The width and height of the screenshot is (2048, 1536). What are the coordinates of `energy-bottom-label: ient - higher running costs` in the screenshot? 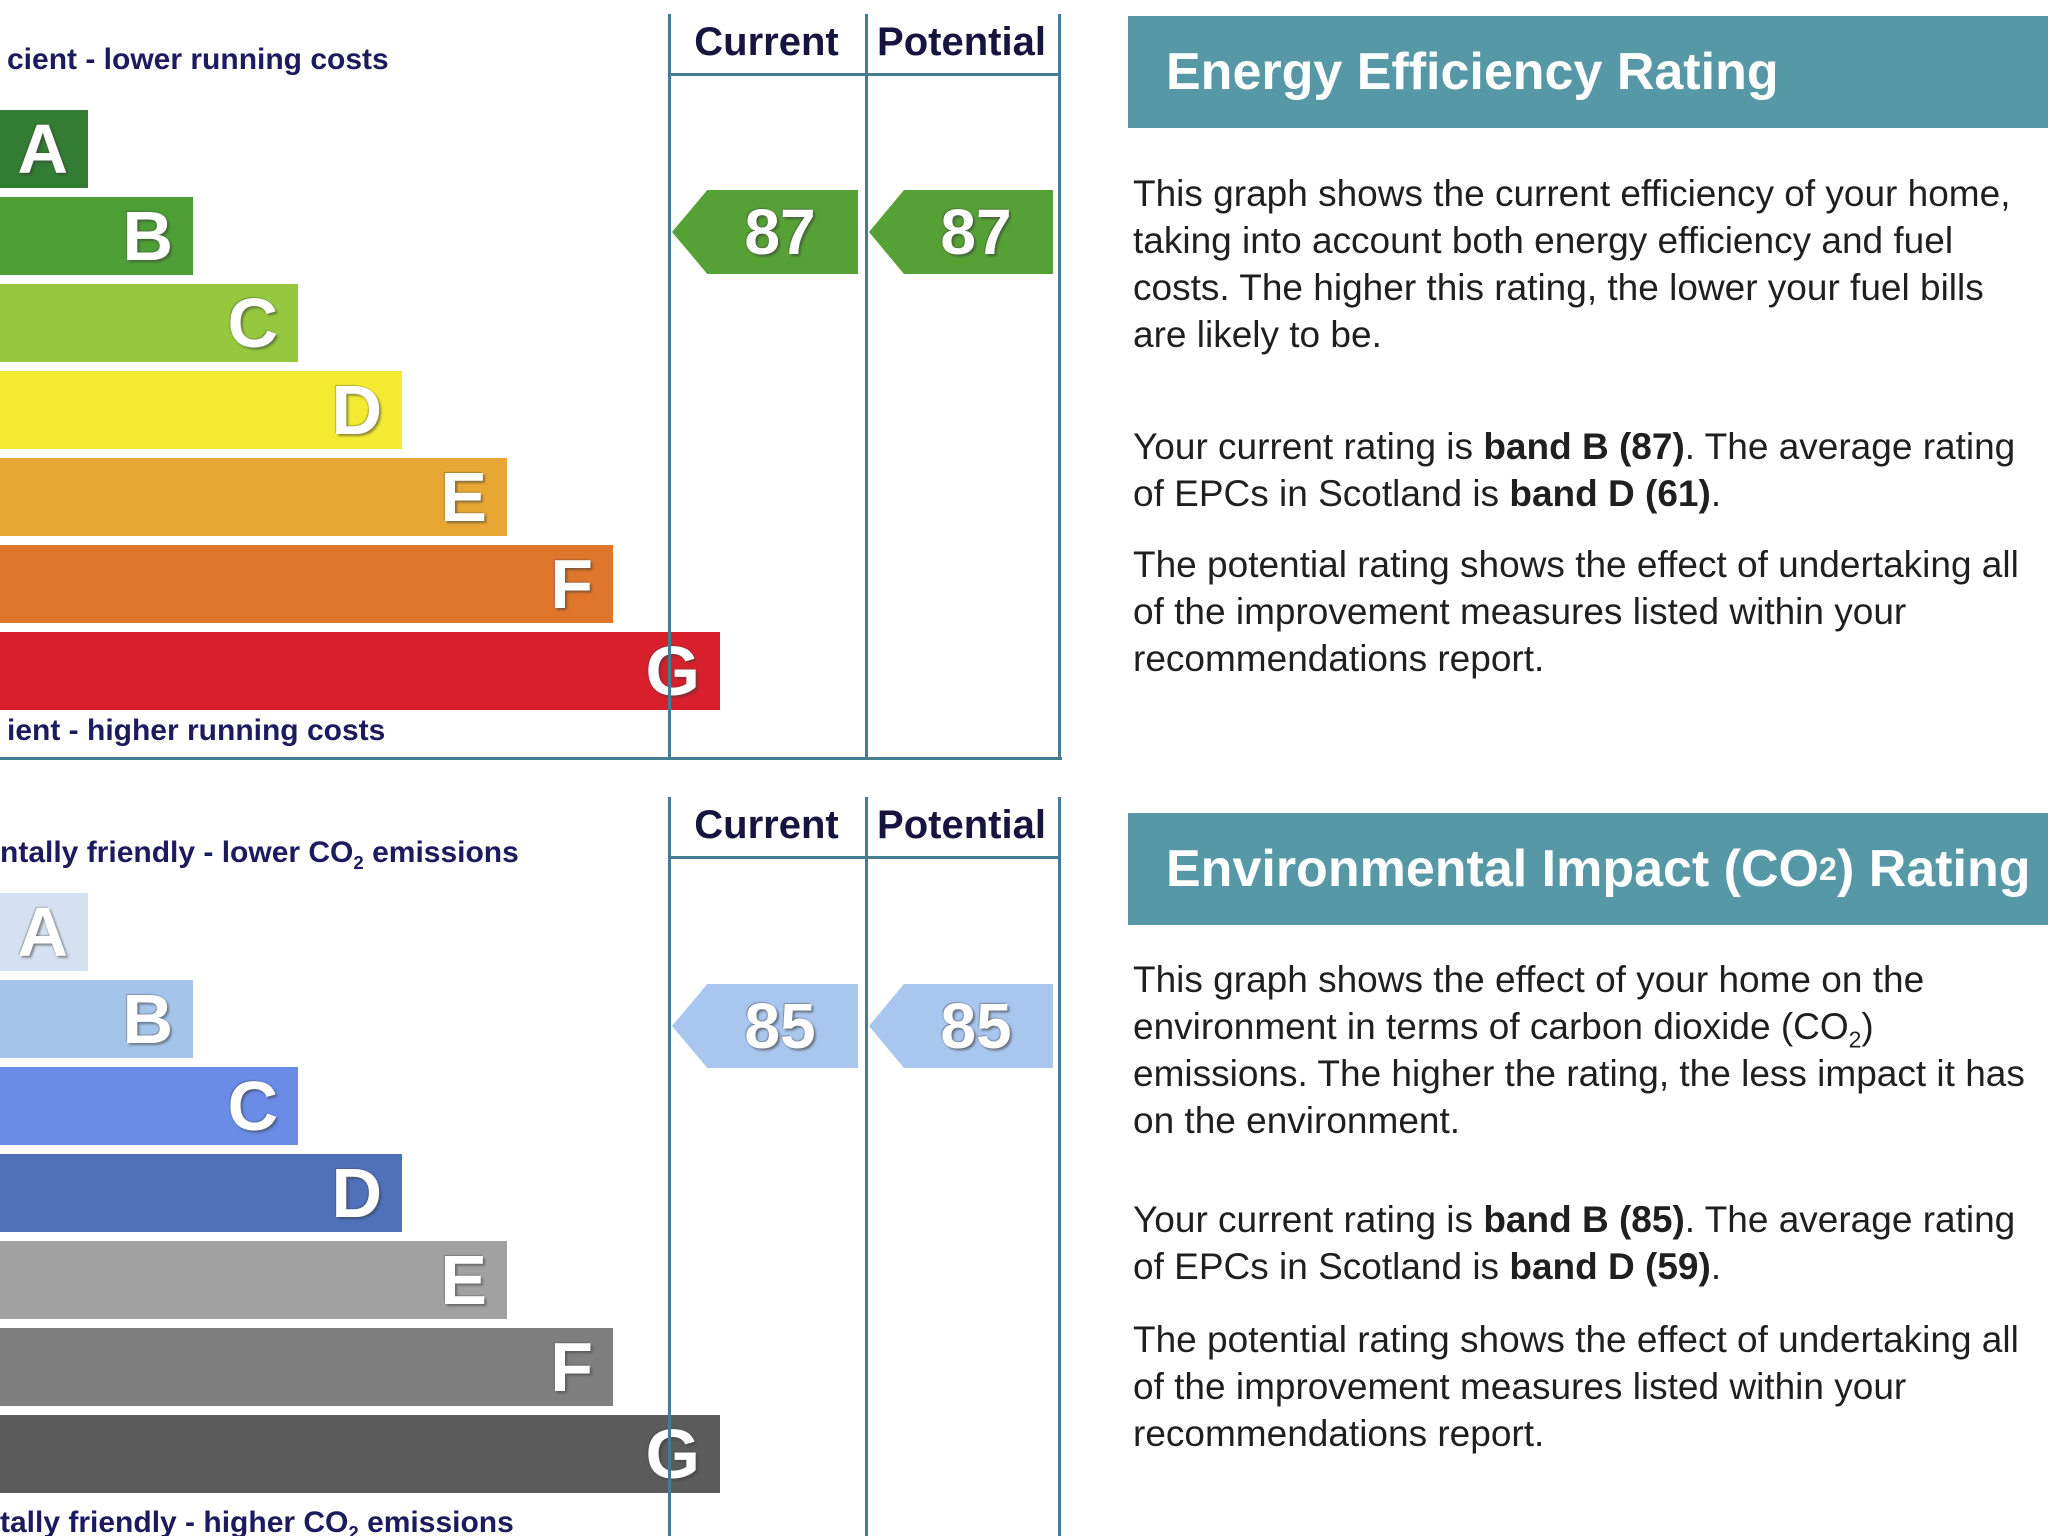 It's located at (196, 730).